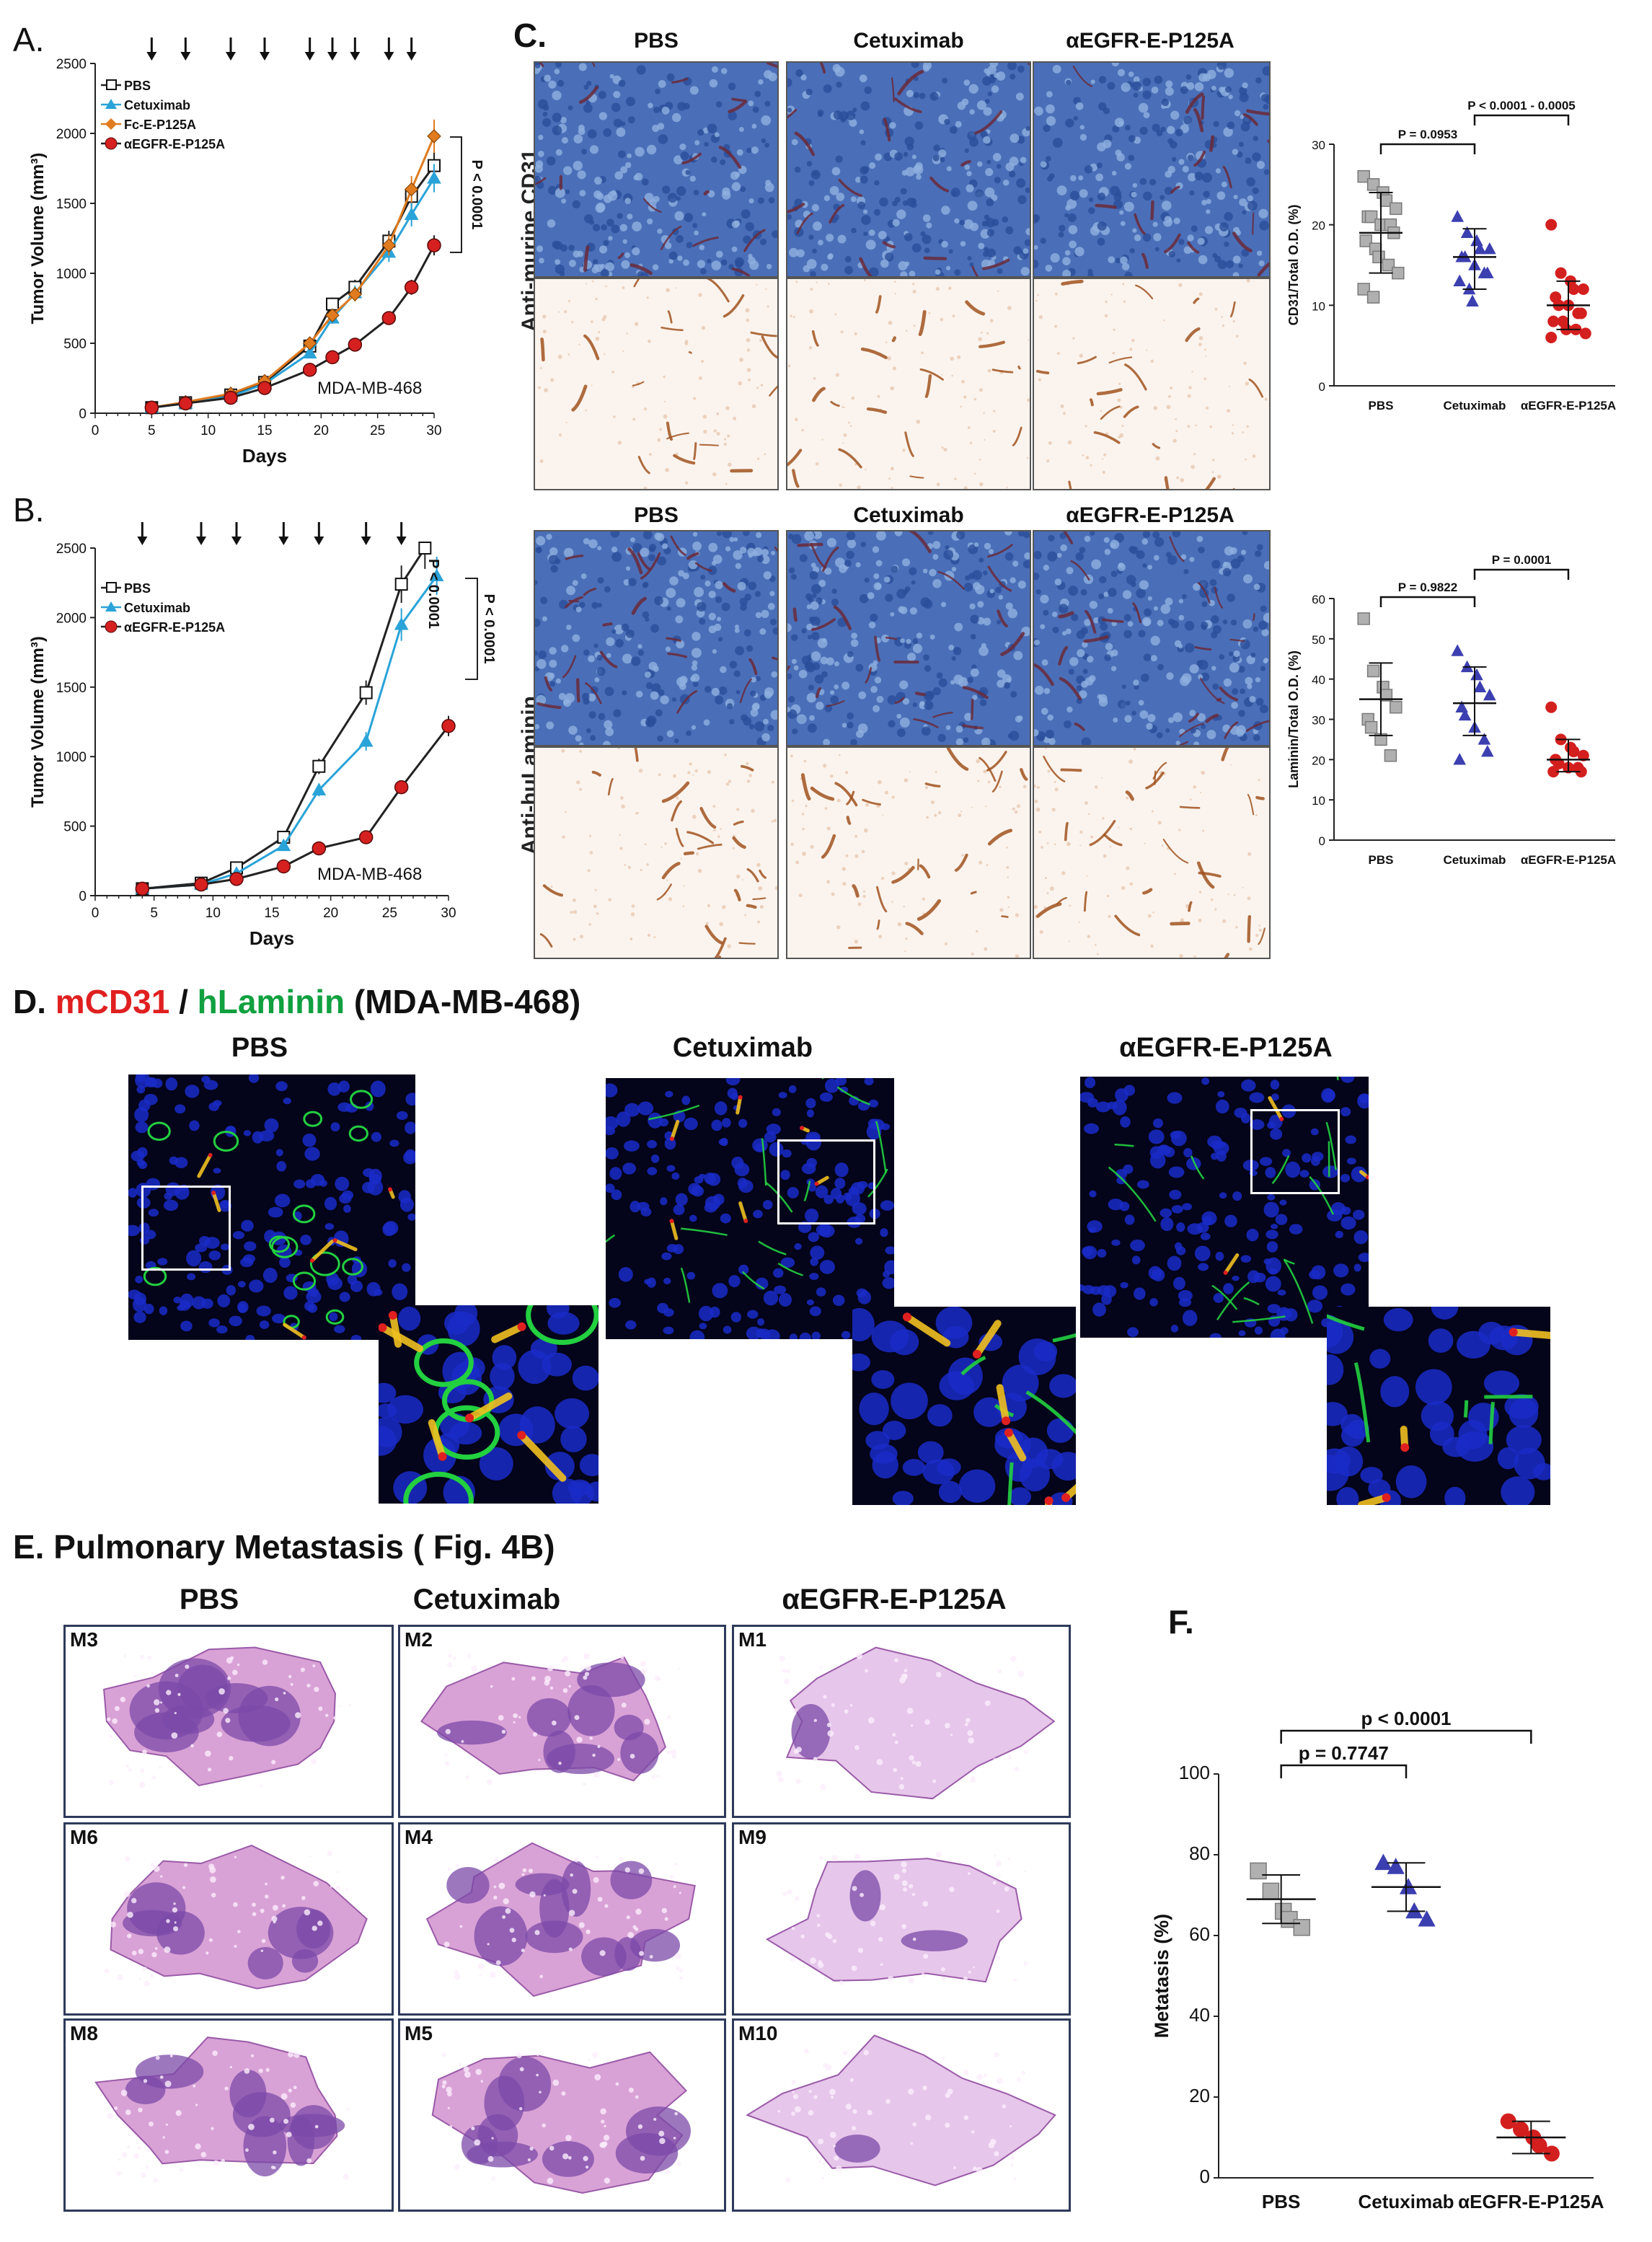 The image size is (1652, 2242). What do you see at coordinates (264, 431) in the screenshot?
I see `x-tick-label: 15` at bounding box center [264, 431].